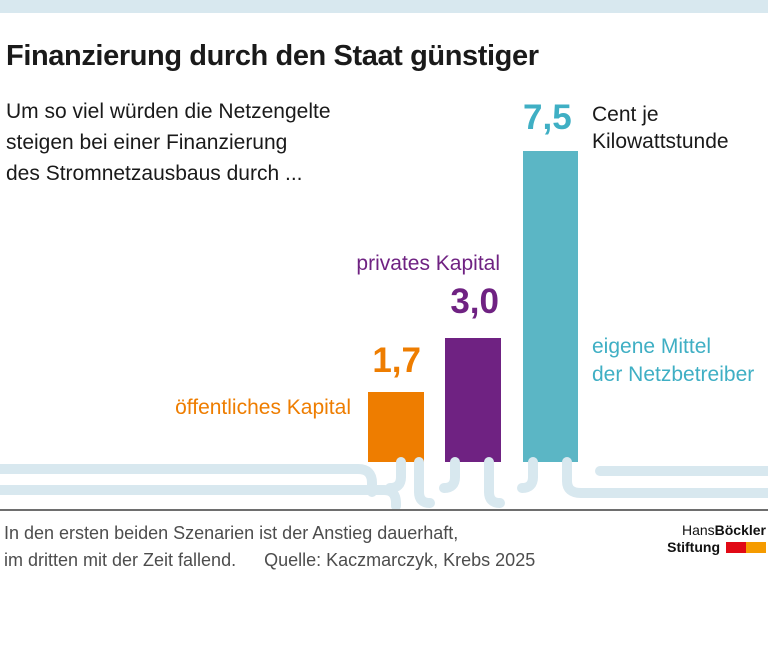 The width and height of the screenshot is (768, 667). I want to click on decor-leg-orange-right, so click(424, 482).